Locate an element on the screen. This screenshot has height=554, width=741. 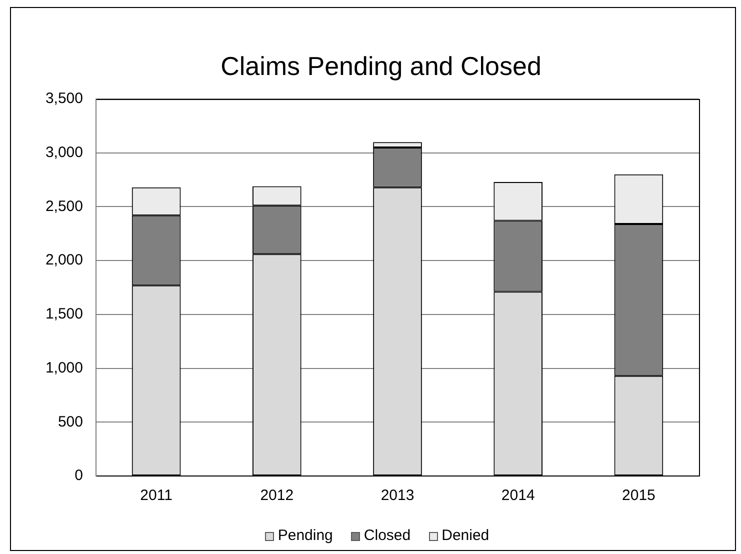
chart-title: Claims Pending and Closed is located at coordinates (381, 66).